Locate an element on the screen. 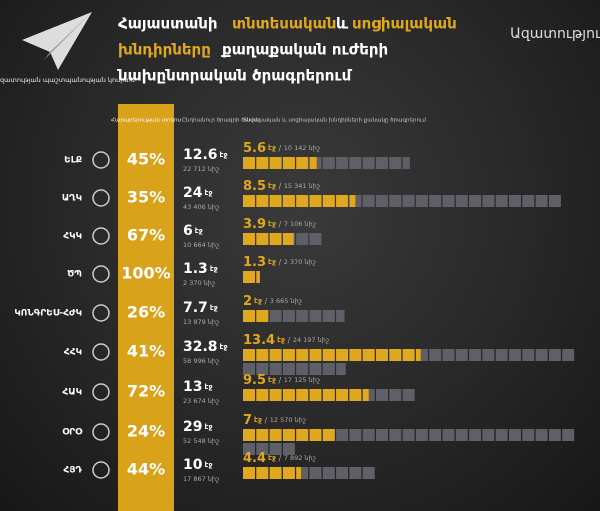  total-chars: 43 406 նիշ is located at coordinates (201, 207).